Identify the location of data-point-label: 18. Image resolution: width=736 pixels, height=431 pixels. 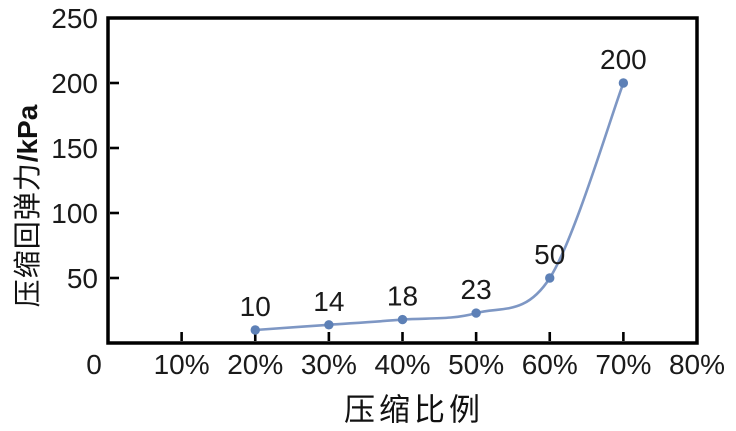
(402, 296).